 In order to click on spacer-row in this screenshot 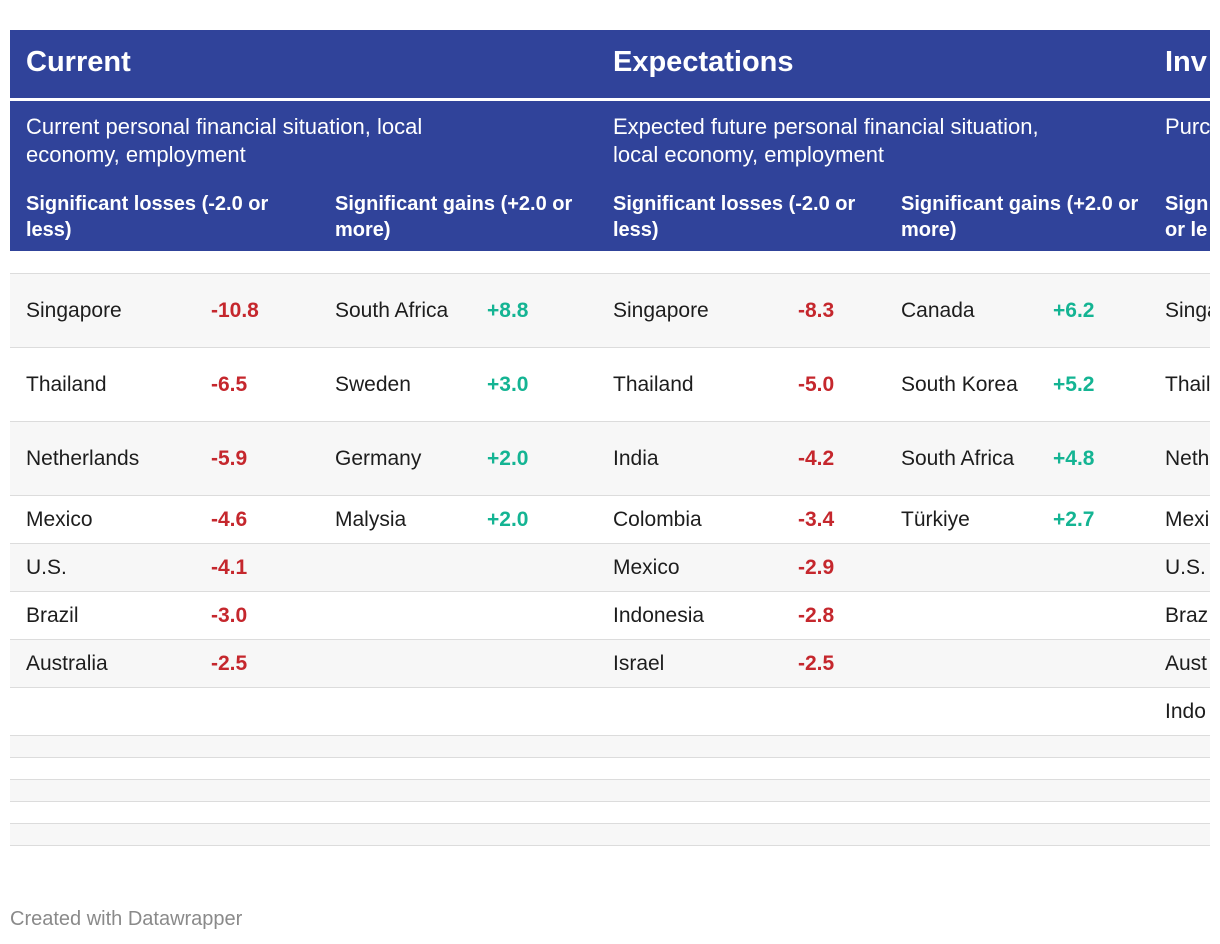, I will do `click(610, 262)`.